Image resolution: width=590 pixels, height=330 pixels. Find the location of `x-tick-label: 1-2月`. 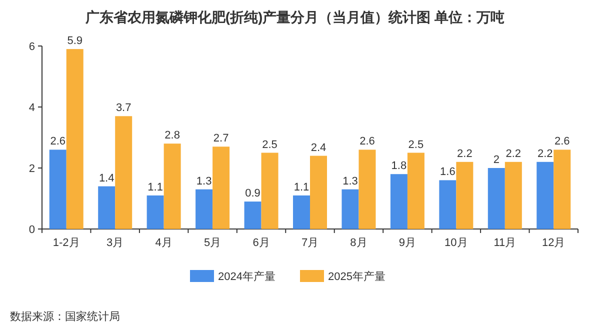

x-tick-label: 1-2月 is located at coordinates (66, 243).